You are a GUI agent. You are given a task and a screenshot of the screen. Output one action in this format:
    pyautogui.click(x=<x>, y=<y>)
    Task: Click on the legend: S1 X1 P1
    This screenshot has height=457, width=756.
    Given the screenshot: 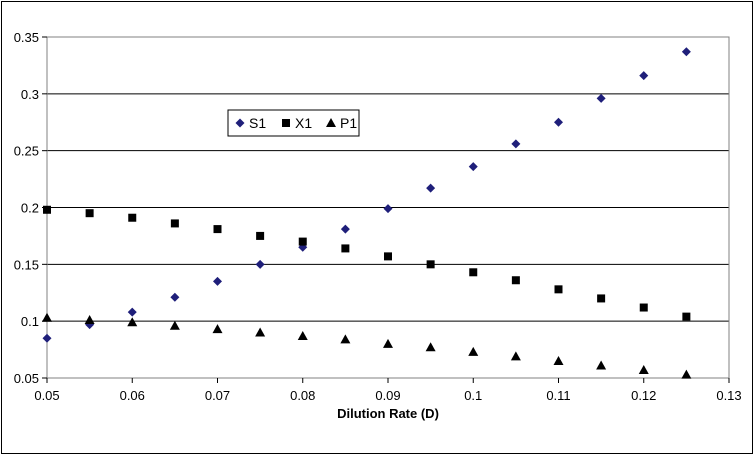 What is the action you would take?
    pyautogui.click(x=293, y=123)
    